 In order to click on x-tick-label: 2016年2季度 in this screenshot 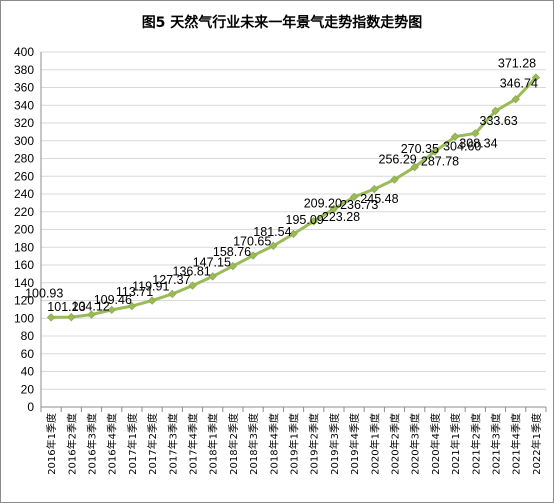, I will do `click(71, 444)`.